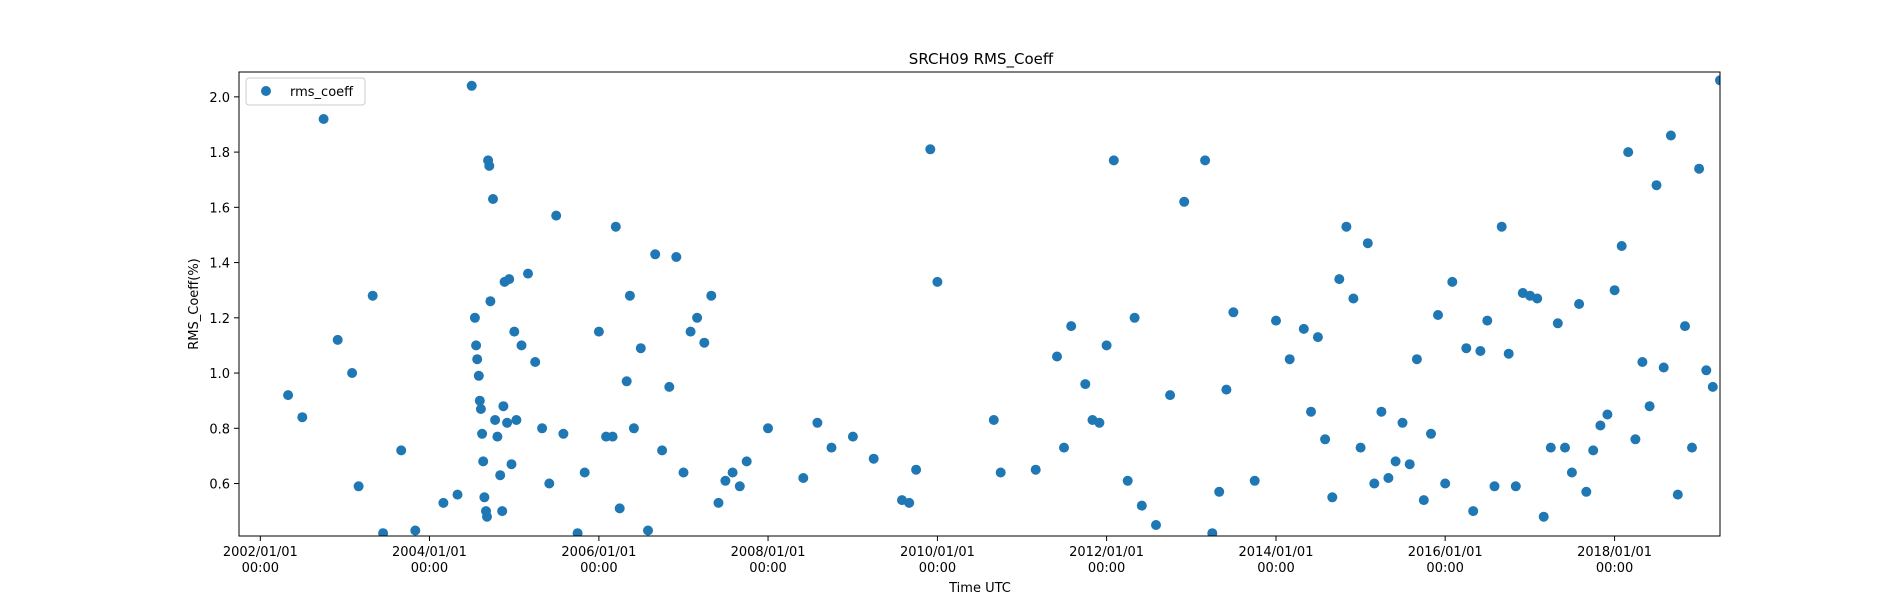 This screenshot has width=1900, height=600. Describe the element at coordinates (194, 303) in the screenshot. I see `y-axis-label: RMS_Coeff(%)` at that location.